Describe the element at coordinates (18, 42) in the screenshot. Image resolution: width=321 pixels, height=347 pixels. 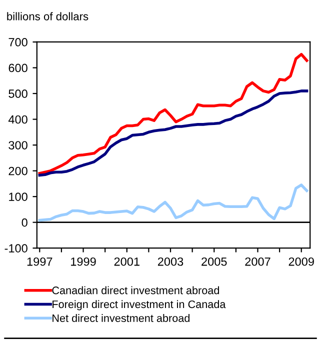
I see `y-tick-label: 700` at that location.